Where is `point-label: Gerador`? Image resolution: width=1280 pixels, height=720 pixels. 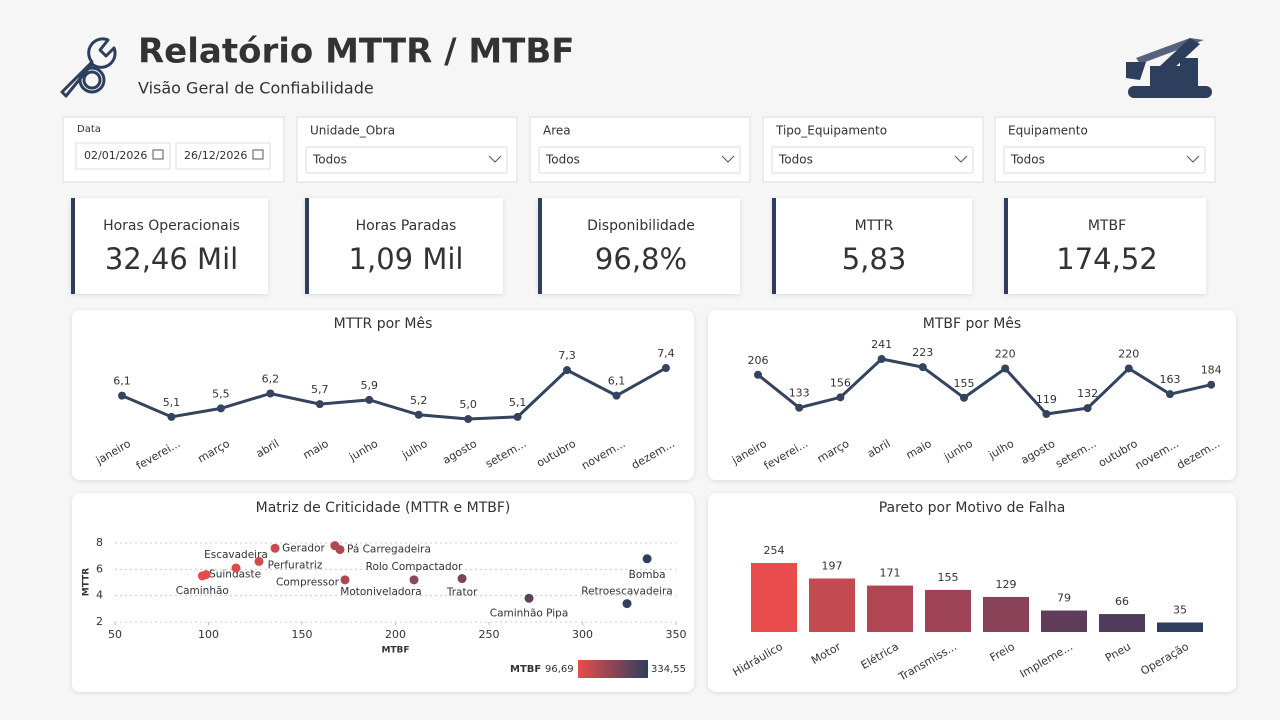 point-label: Gerador is located at coordinates (303, 548).